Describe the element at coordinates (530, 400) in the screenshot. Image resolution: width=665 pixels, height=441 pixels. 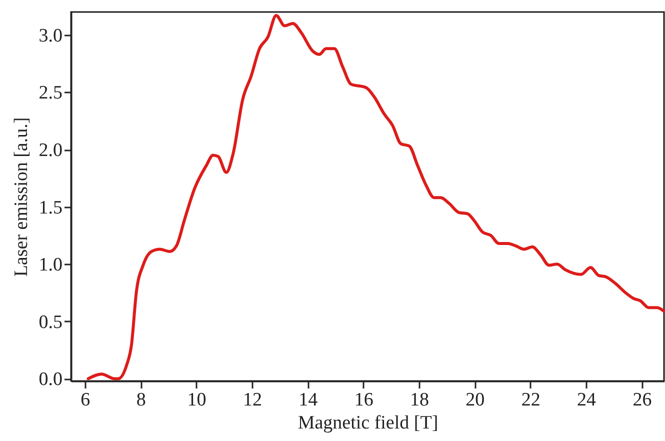
I see `x-tick-label: 22` at that location.